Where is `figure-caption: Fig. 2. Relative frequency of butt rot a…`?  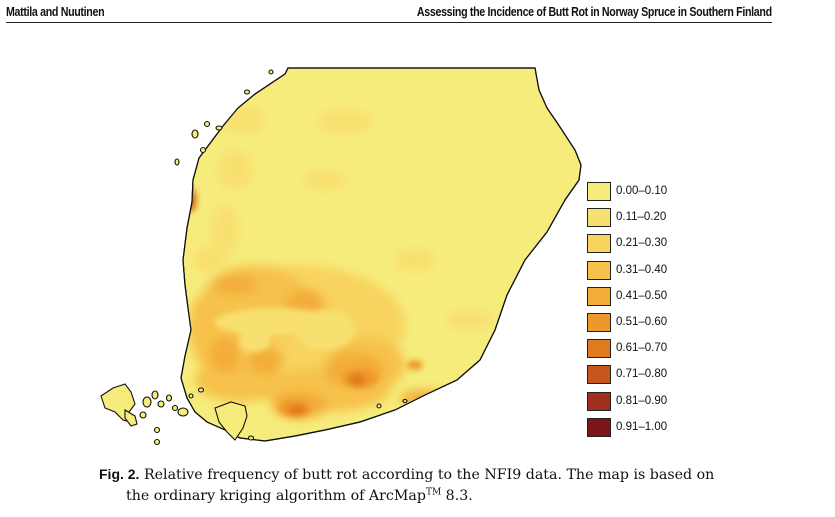 figure-caption: Fig. 2. Relative frequency of butt rot a… is located at coordinates (419, 485).